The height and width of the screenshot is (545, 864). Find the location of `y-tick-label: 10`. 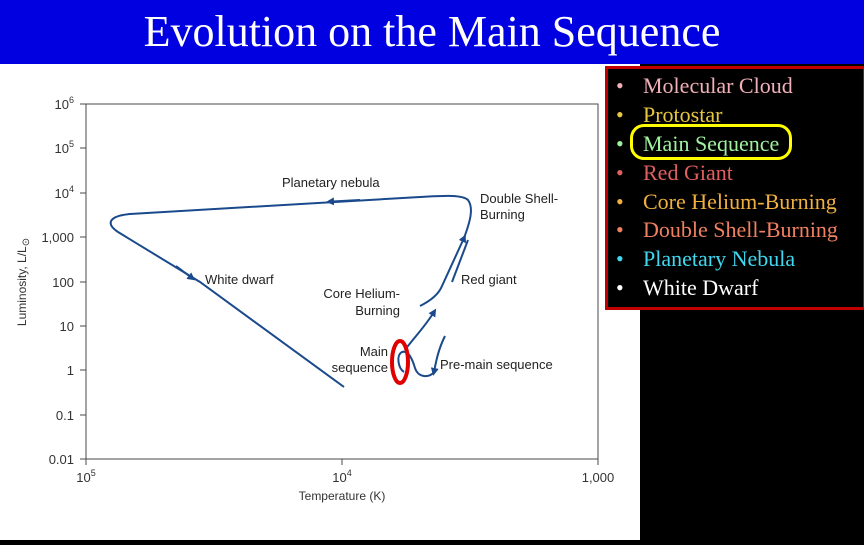

y-tick-label: 10 is located at coordinates (67, 326).